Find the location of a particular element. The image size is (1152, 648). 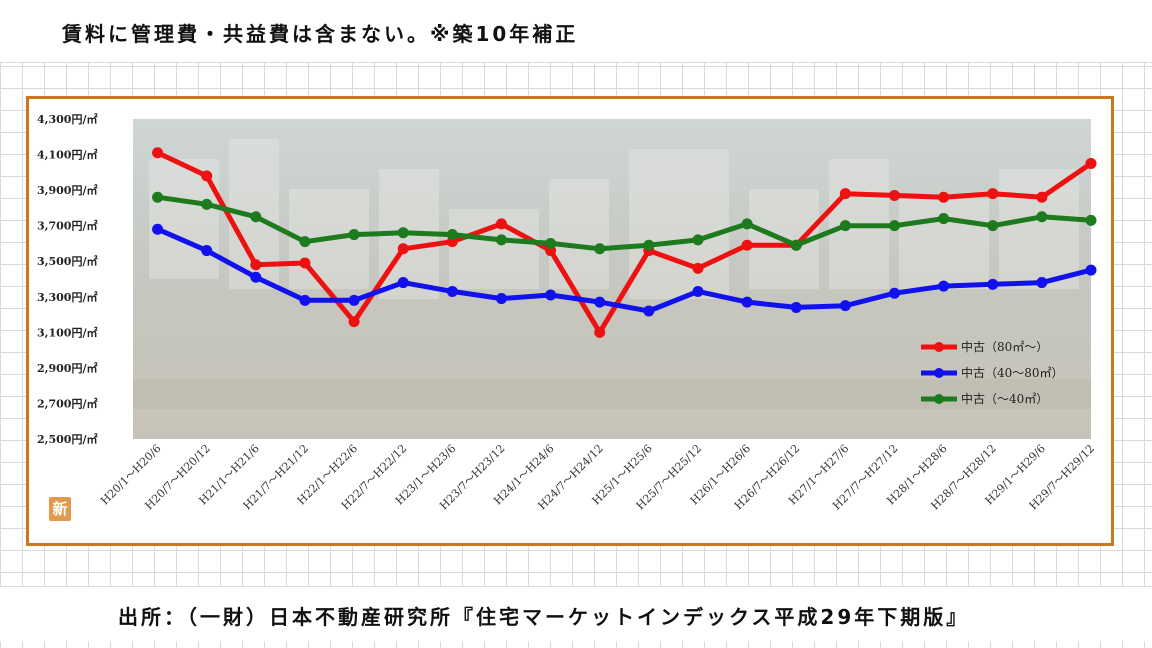

legend-label: 中古（～40㎡） is located at coordinates (1004, 398).